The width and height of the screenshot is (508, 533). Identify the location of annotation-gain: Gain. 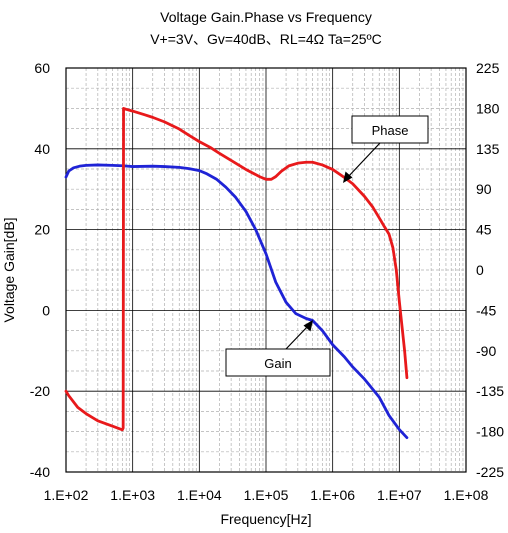
(278, 348).